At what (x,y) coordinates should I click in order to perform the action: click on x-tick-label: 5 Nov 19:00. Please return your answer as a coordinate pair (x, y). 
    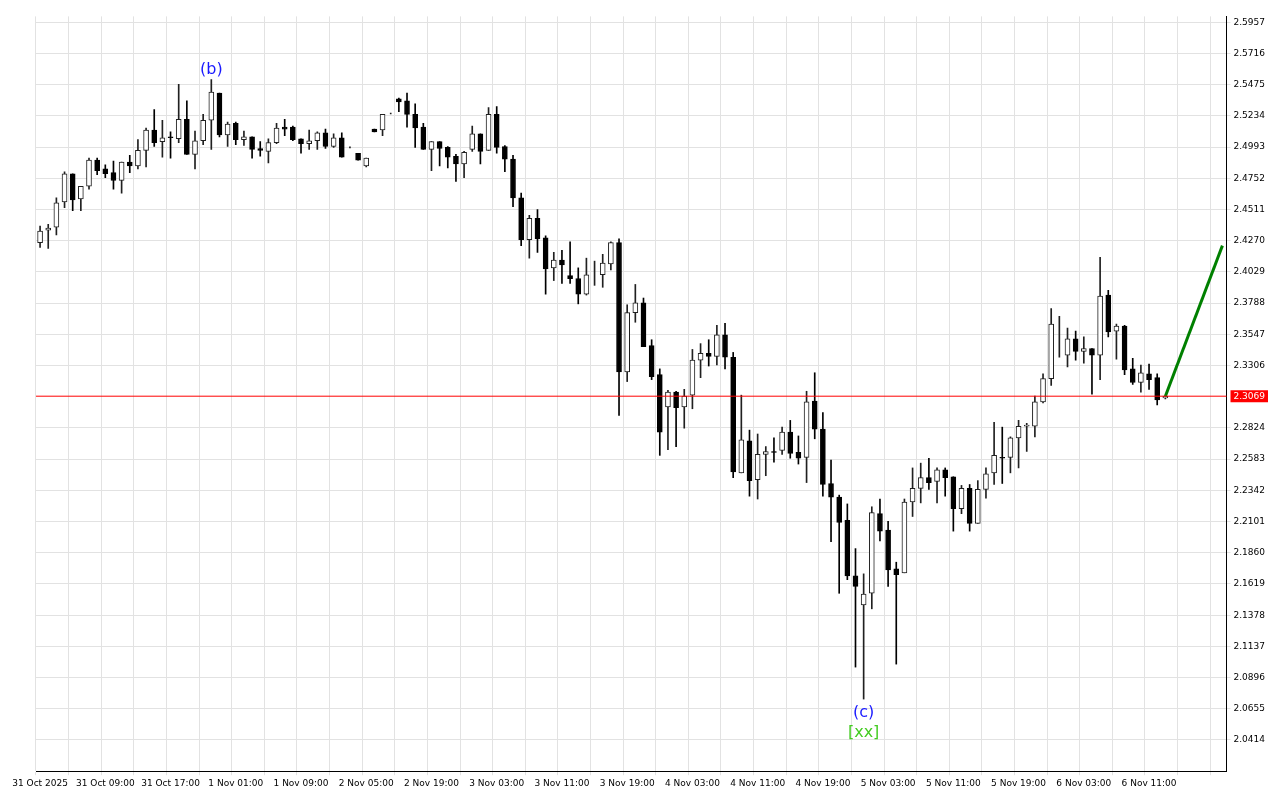
    Looking at the image, I should click on (1019, 782).